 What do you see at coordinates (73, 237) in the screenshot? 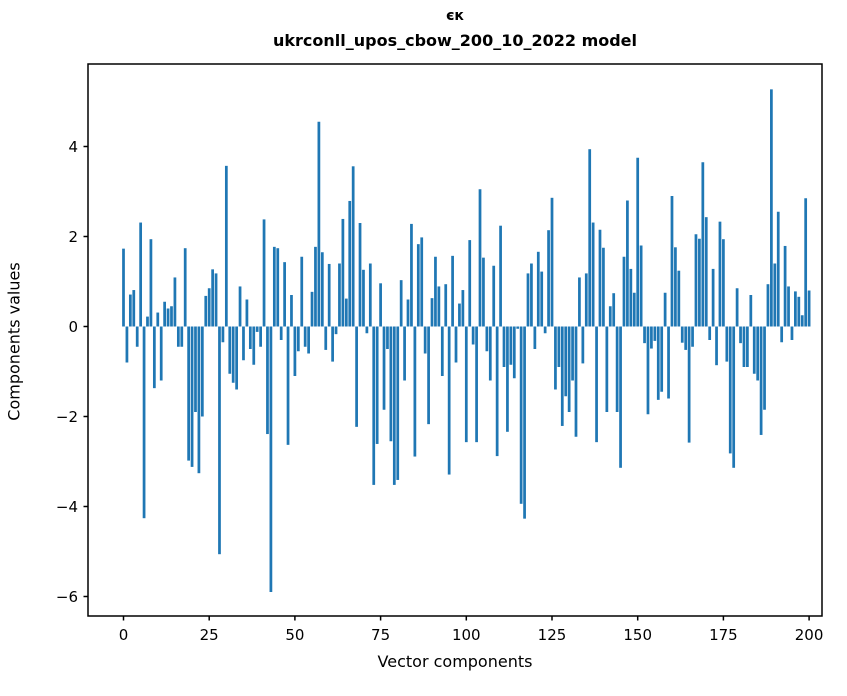
I see `y-tick-label: 2` at bounding box center [73, 237].